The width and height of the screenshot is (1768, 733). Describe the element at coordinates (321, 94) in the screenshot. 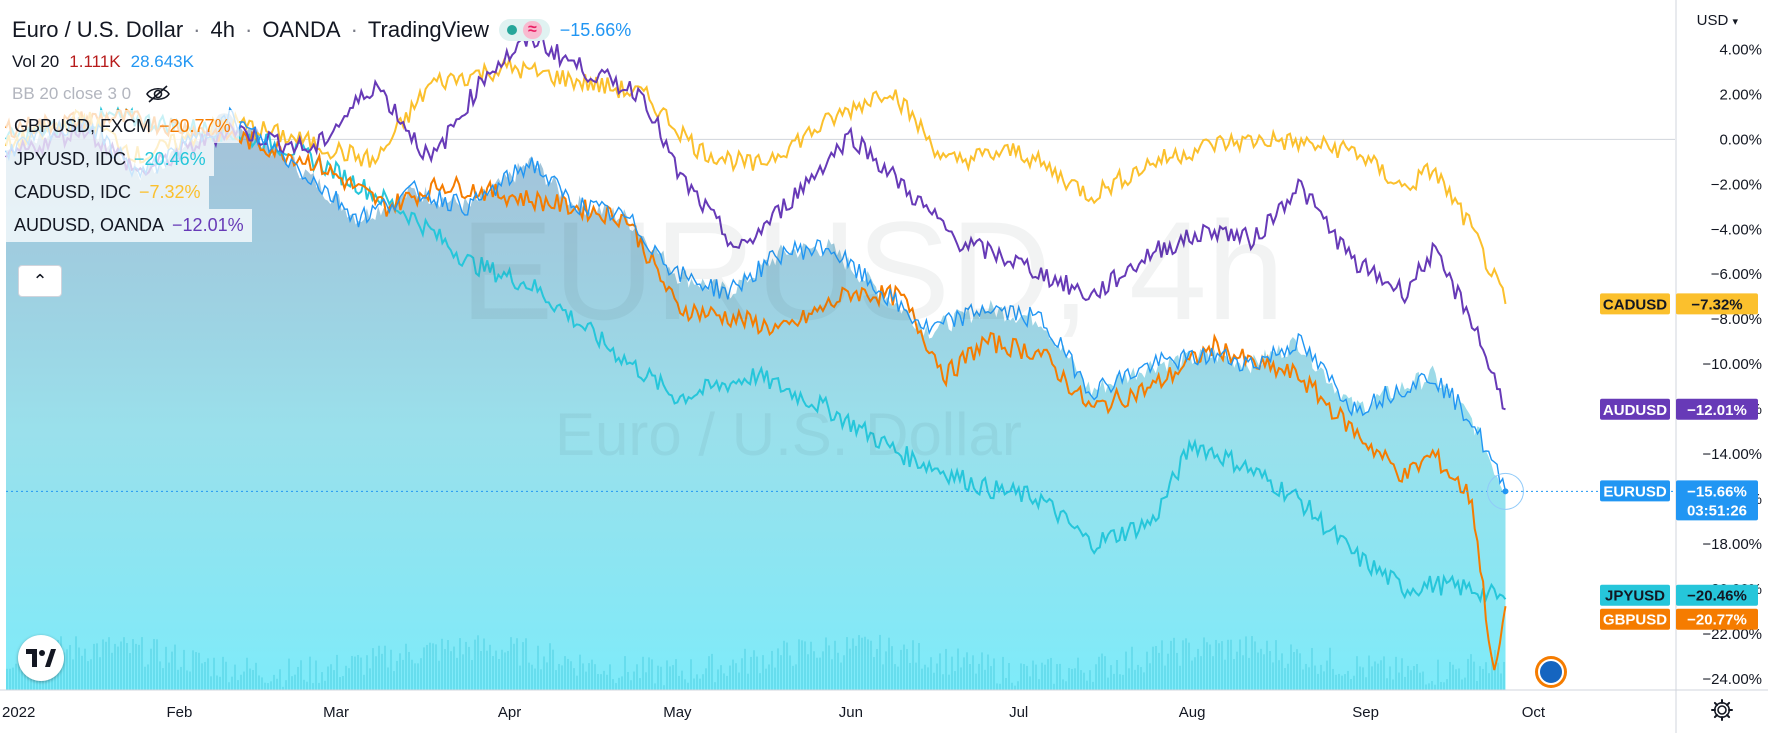

I see `bb-legend: BB 20 close 3 0` at that location.